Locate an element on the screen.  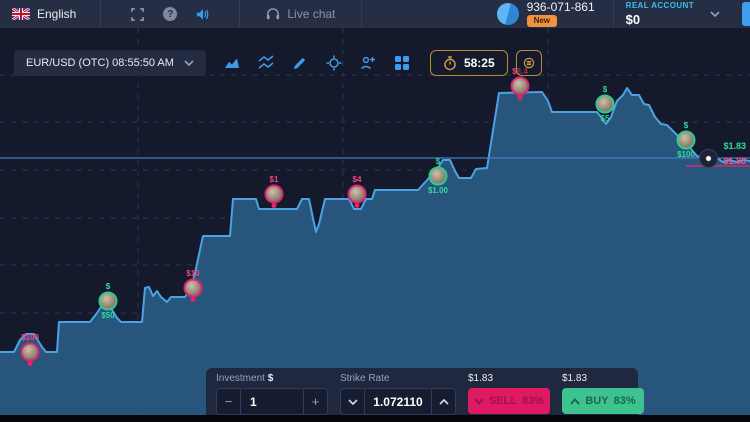
top-bar: English ? is located at coordinates (375, 14).